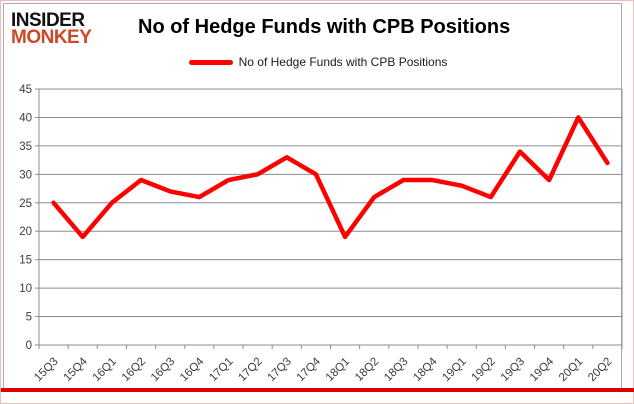 Image resolution: width=634 pixels, height=404 pixels. What do you see at coordinates (46, 370) in the screenshot?
I see `x-axis-label: 15Q3` at bounding box center [46, 370].